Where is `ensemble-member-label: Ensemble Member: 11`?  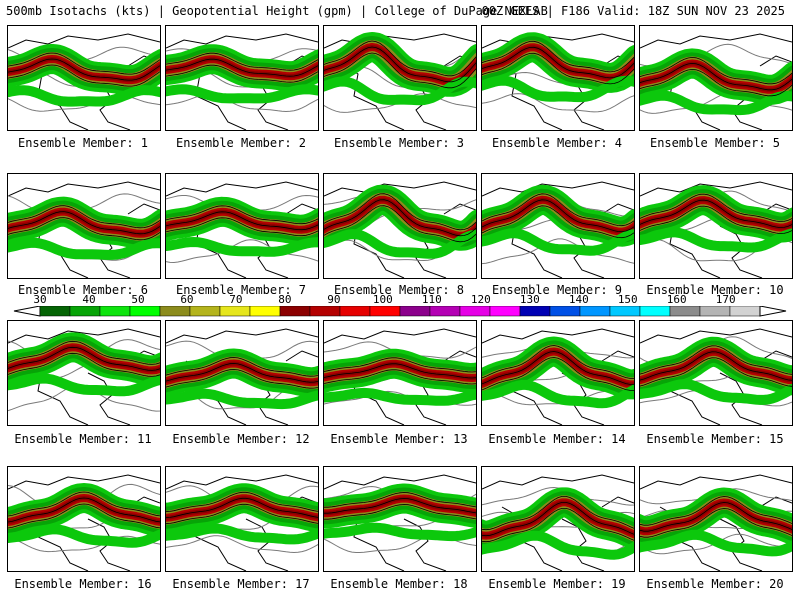
ensemble-member-label: Ensemble Member: 11 is located at coordinates (83, 439).